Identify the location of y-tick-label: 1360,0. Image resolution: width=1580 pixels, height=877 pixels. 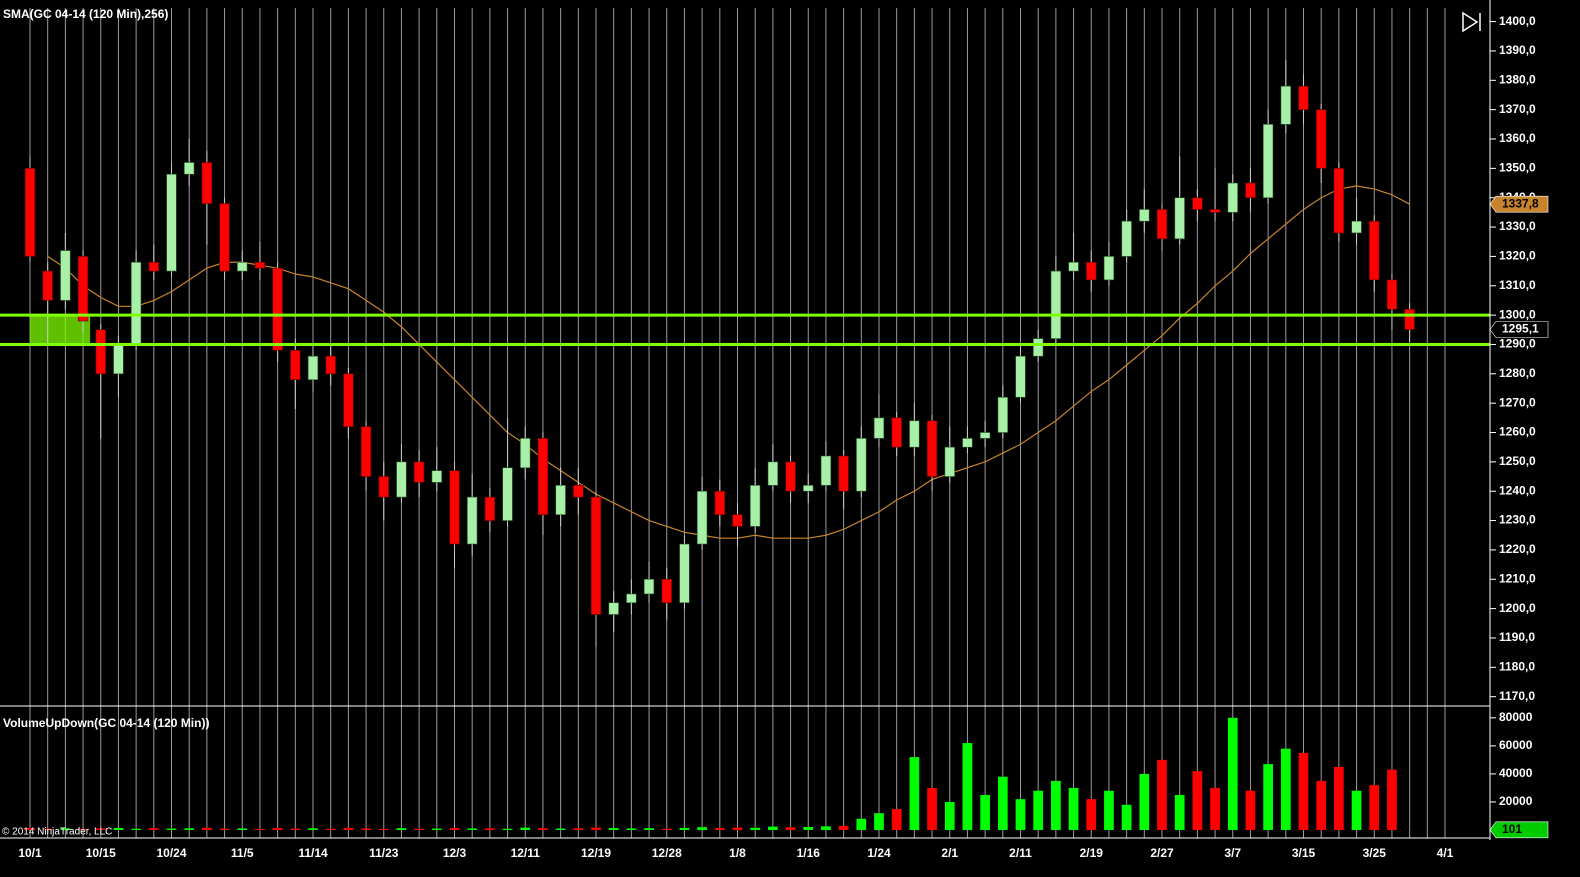
(1517, 138).